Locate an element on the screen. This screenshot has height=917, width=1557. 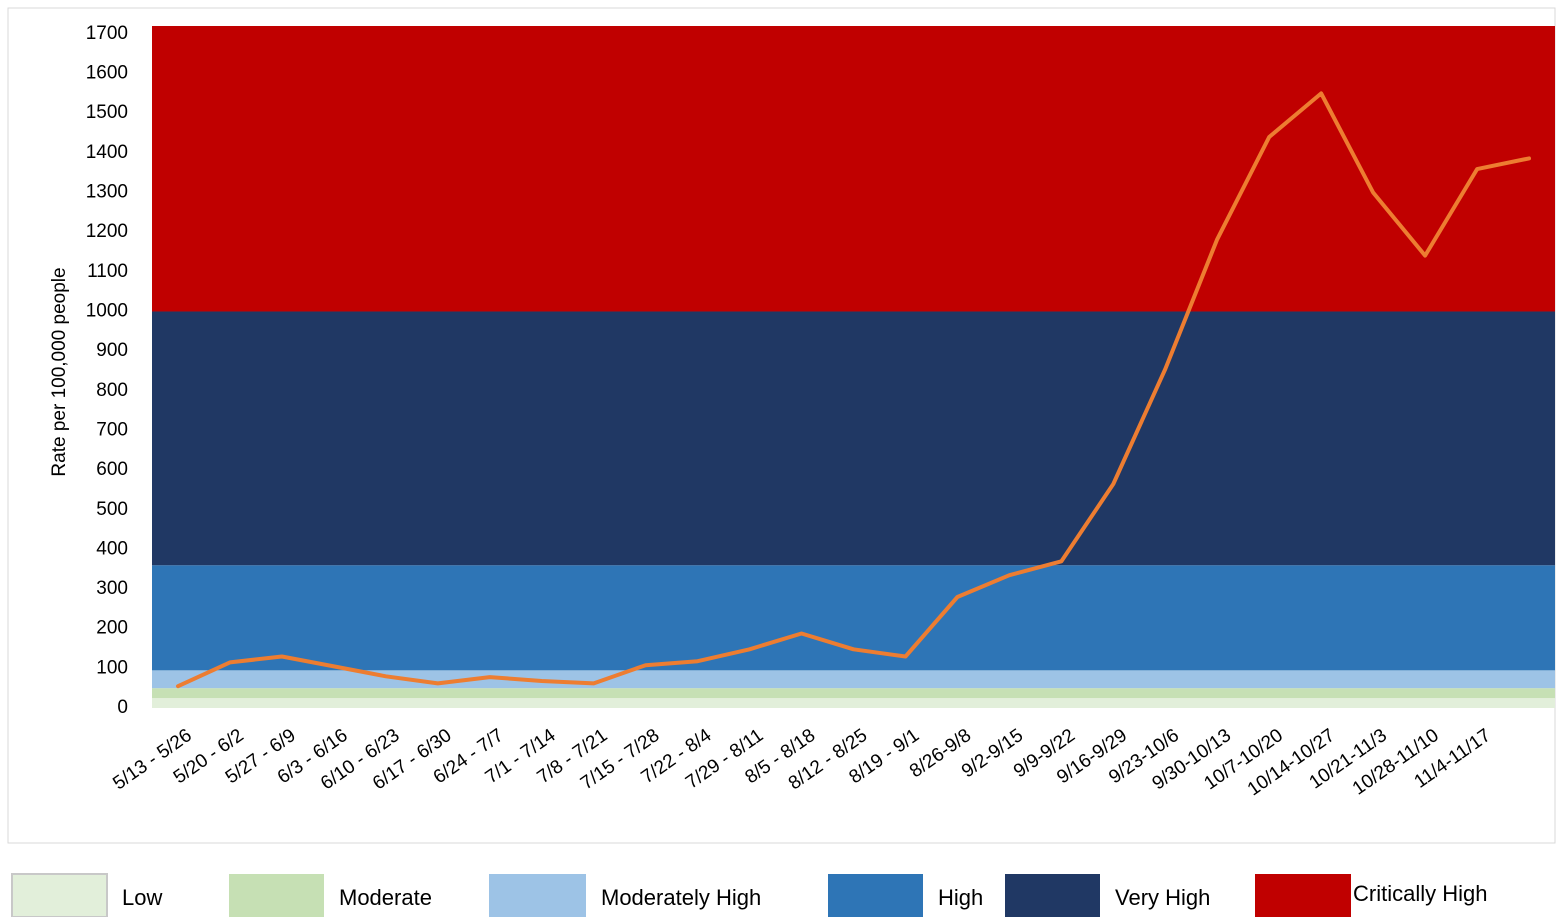
y-tick-label: 1300 is located at coordinates (107, 192).